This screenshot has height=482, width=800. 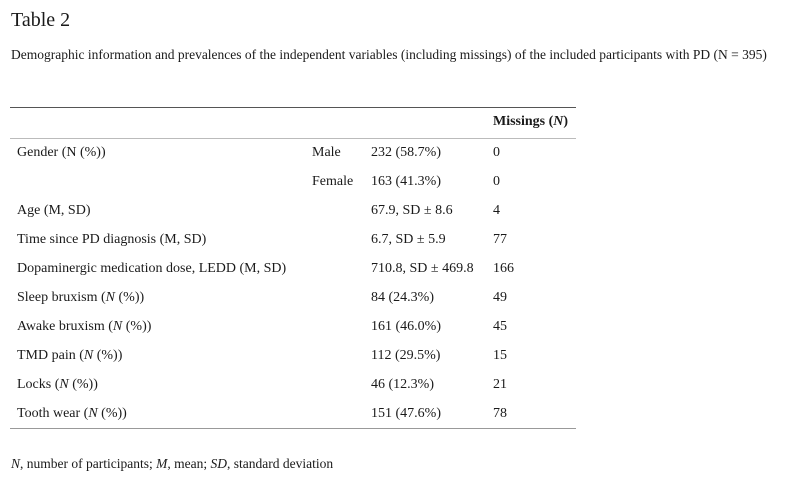 What do you see at coordinates (402, 384) in the screenshot?
I see `row-value: 46 (12.3%)` at bounding box center [402, 384].